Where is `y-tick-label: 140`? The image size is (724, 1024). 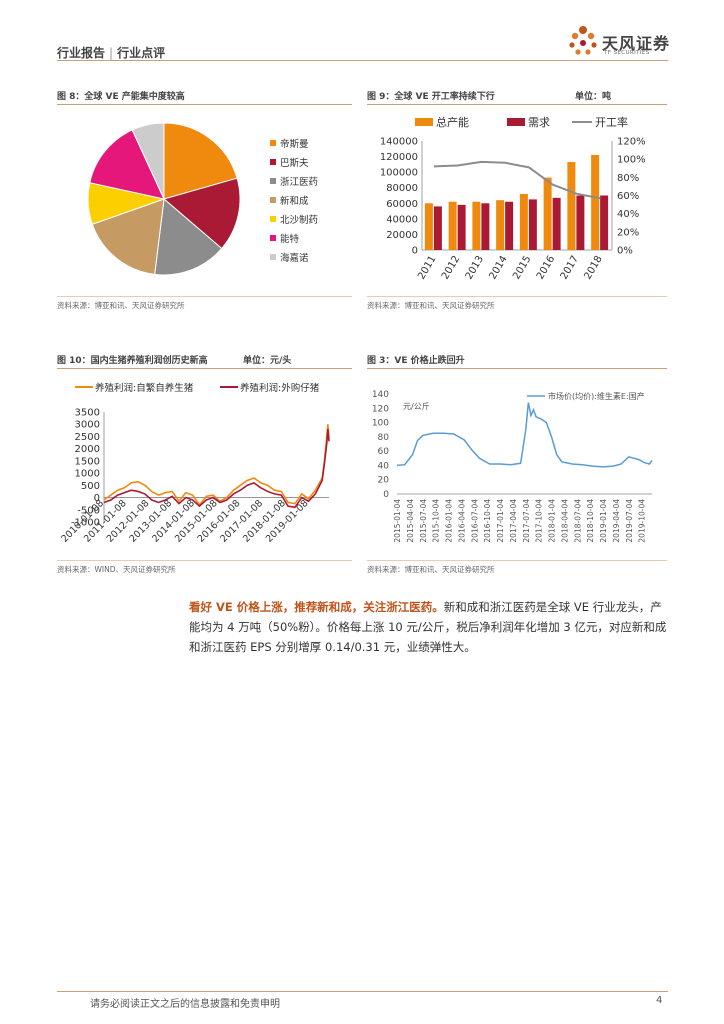
y-tick-label: 140 is located at coordinates (380, 395).